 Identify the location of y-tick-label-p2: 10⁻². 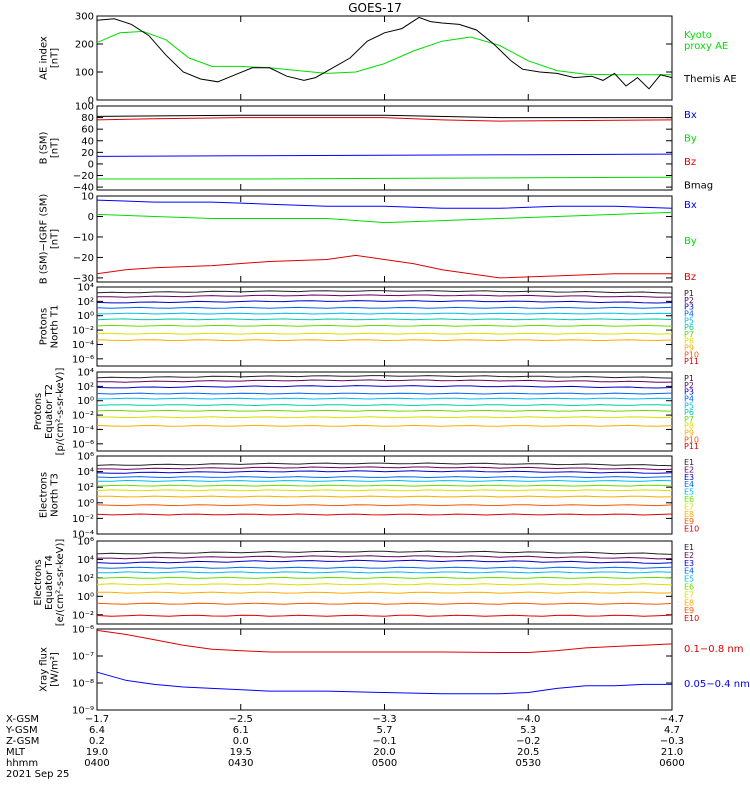
(83, 416).